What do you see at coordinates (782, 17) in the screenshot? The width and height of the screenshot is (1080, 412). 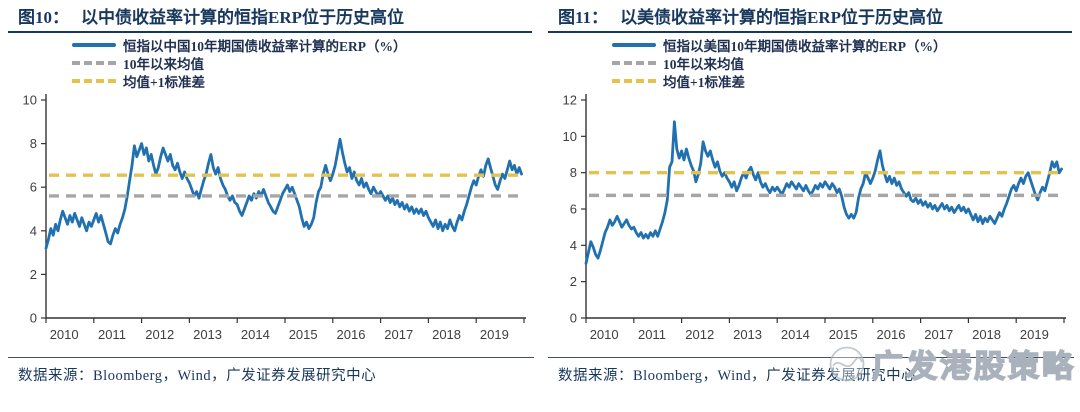 I see `figure-title-text: 以美债收益率计算的恒指ERP位于历史高位` at bounding box center [782, 17].